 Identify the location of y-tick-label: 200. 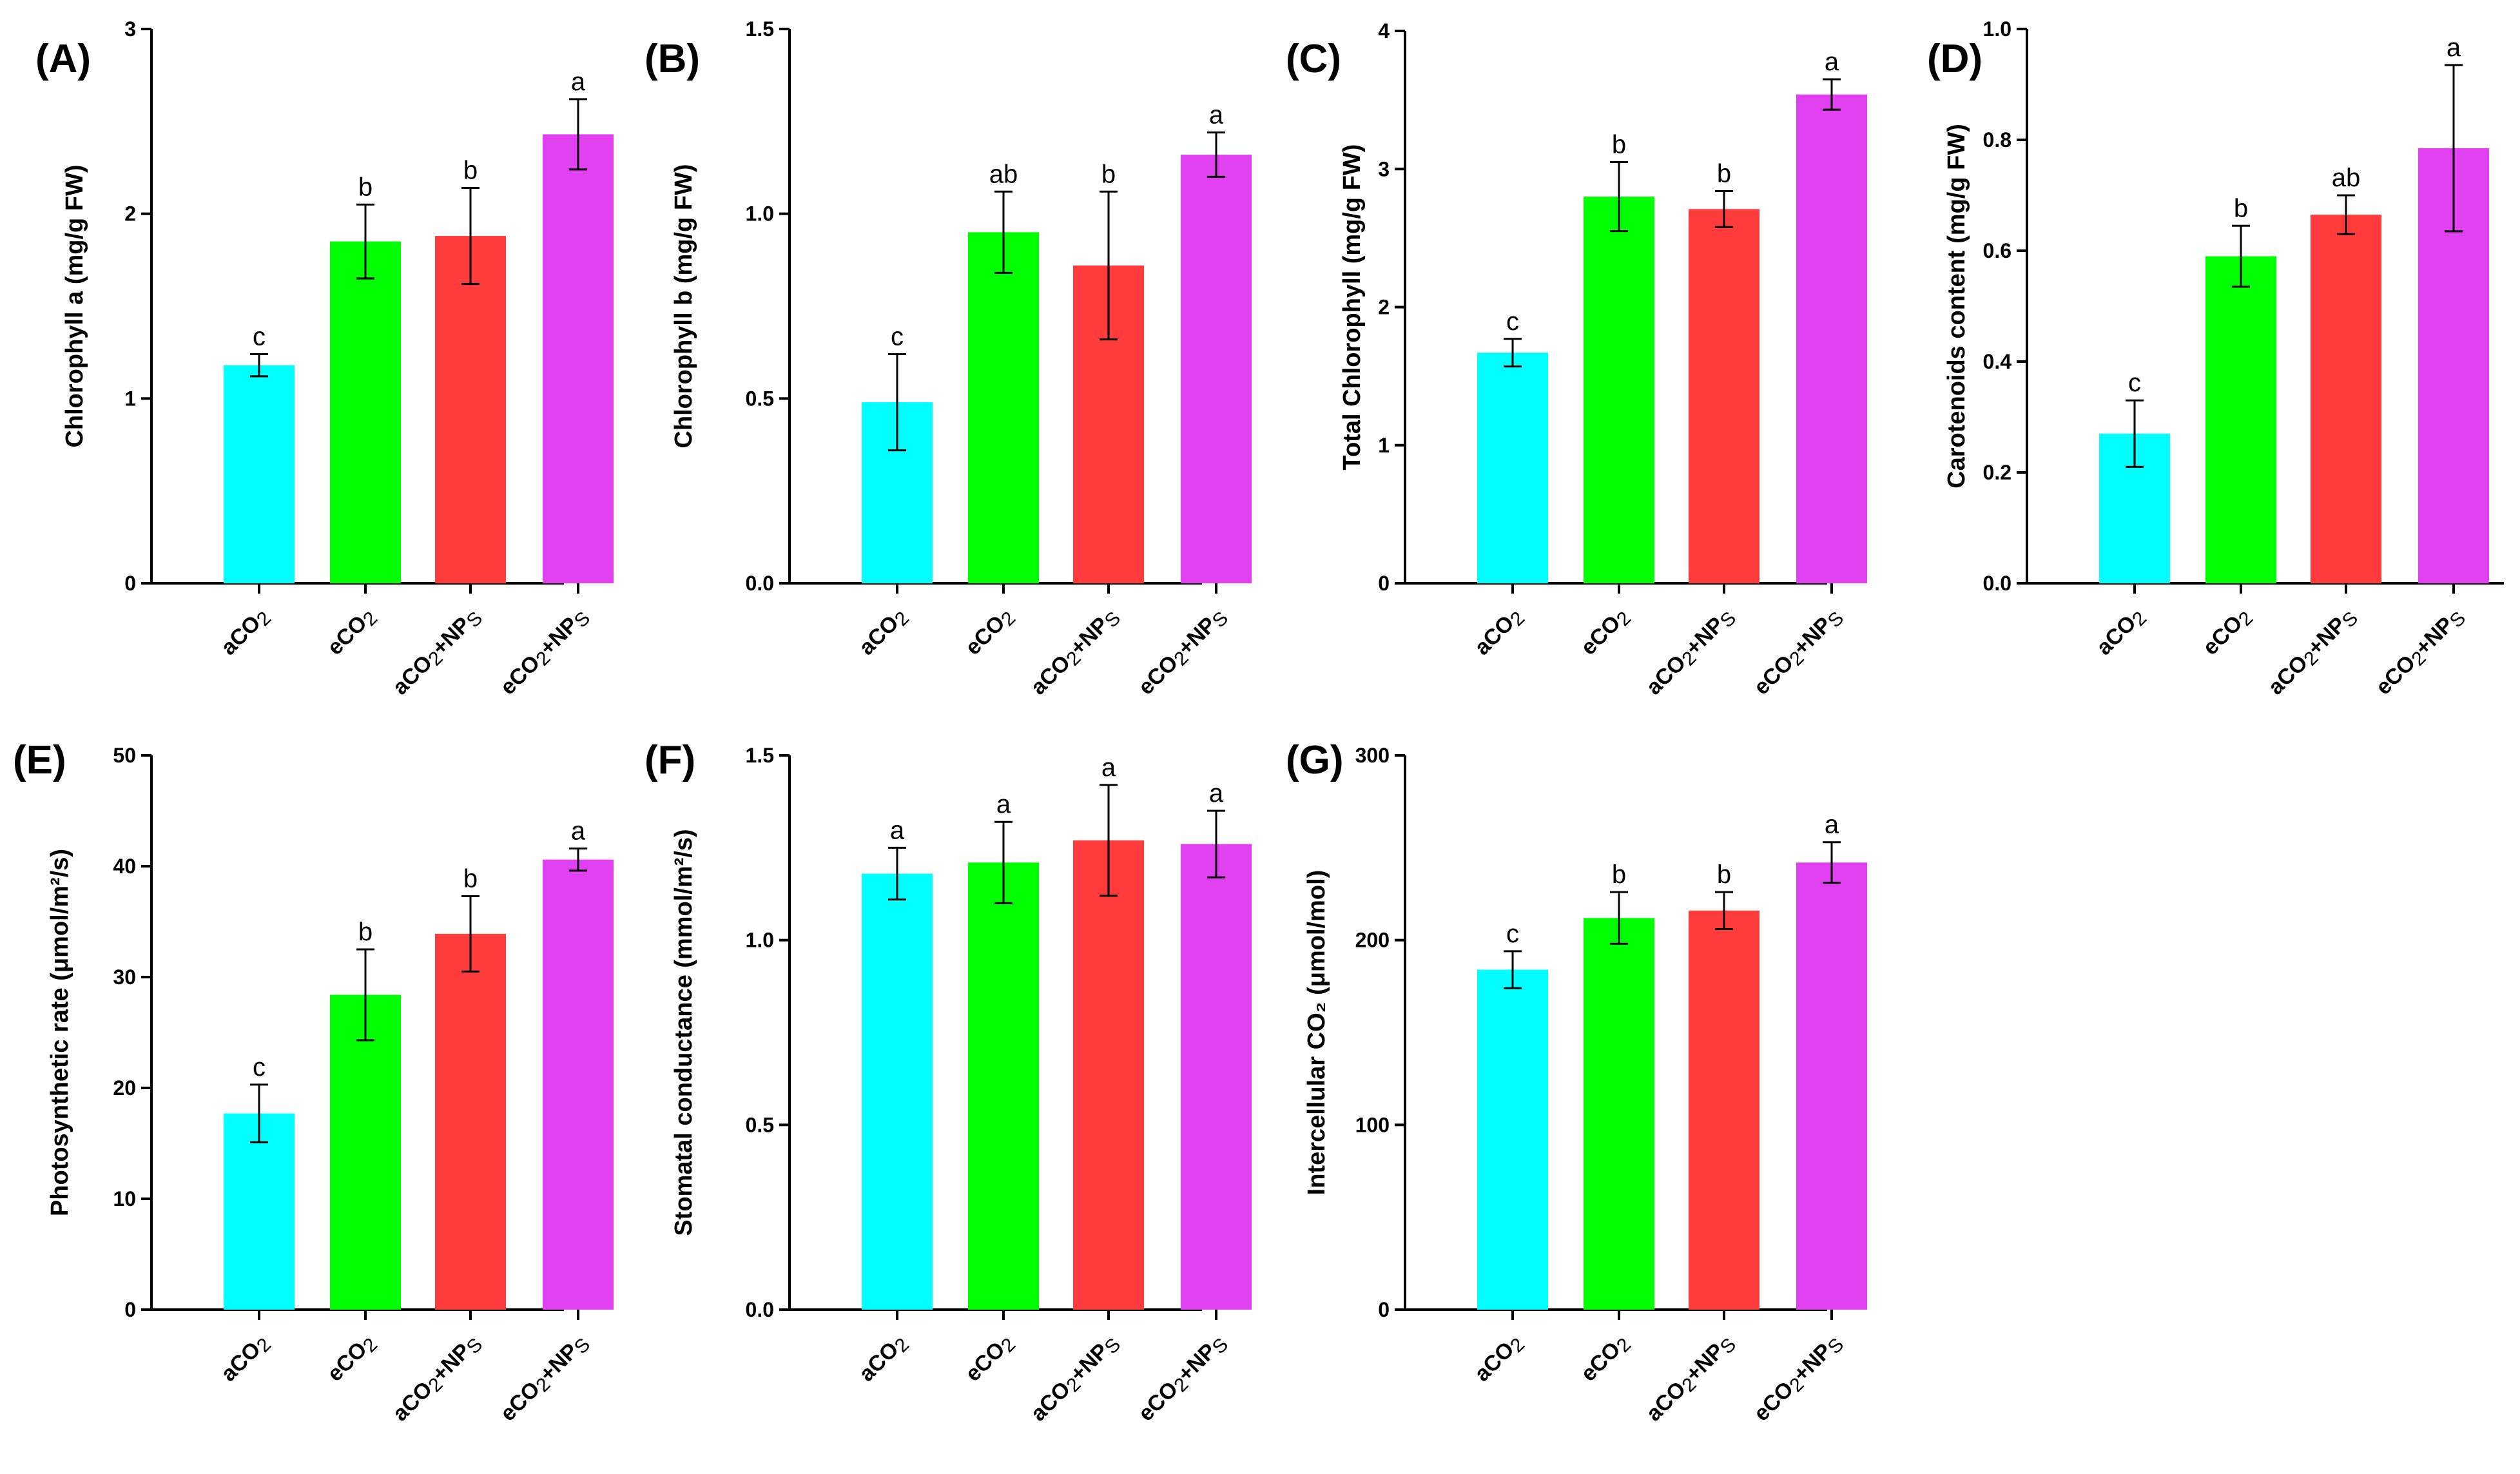
(1372, 940).